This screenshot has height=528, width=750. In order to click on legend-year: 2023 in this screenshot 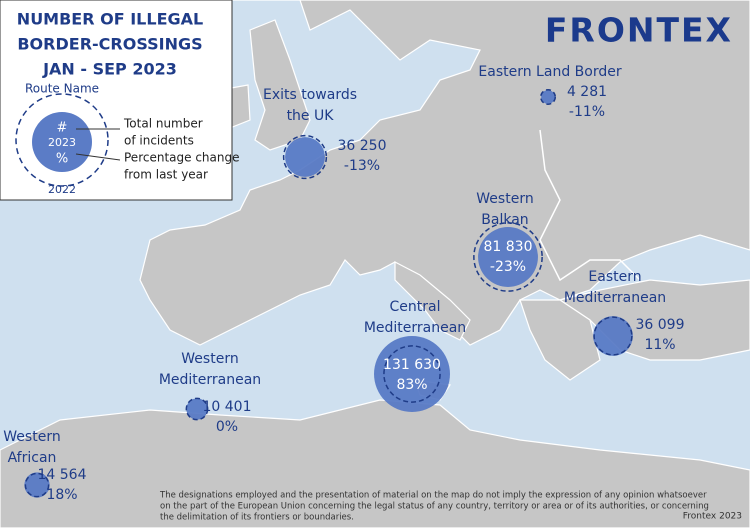, I will do `click(62, 142)`.